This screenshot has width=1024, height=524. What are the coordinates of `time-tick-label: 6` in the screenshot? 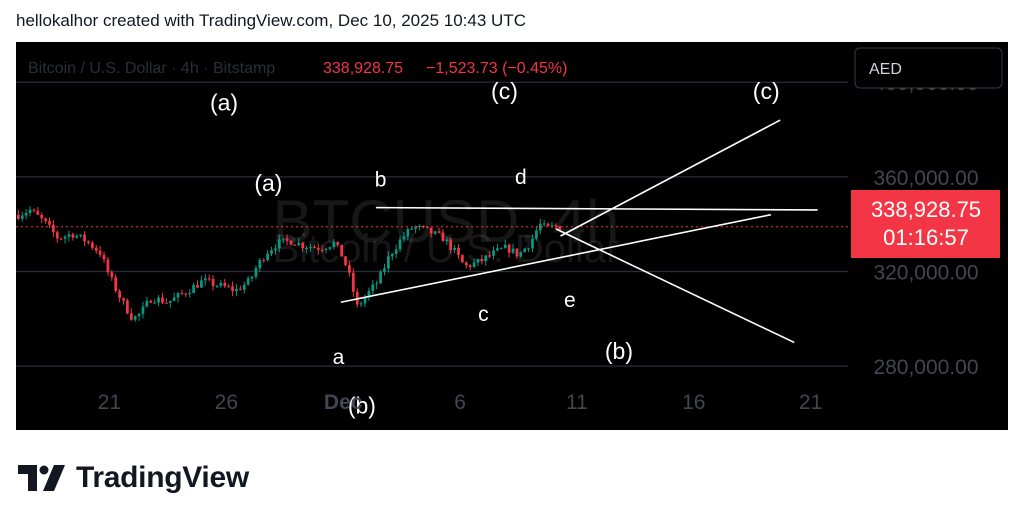 It's located at (460, 402).